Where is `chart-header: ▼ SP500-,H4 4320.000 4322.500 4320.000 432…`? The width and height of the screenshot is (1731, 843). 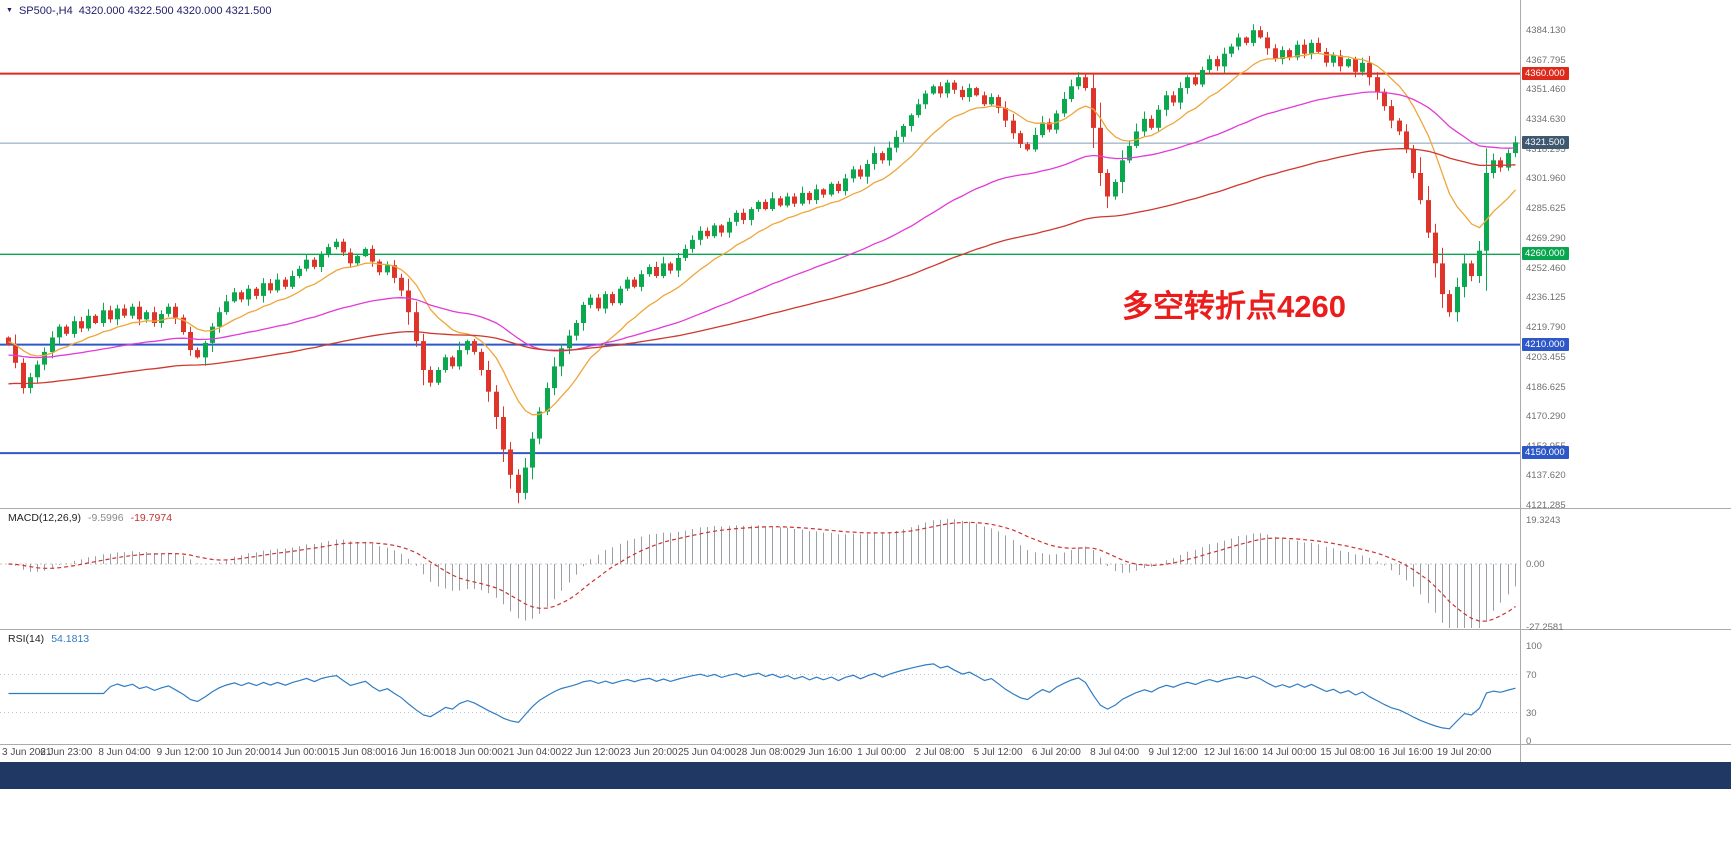 chart-header: ▼ SP500-,H4 4320.000 4322.500 4320.000 432… is located at coordinates (141, 11).